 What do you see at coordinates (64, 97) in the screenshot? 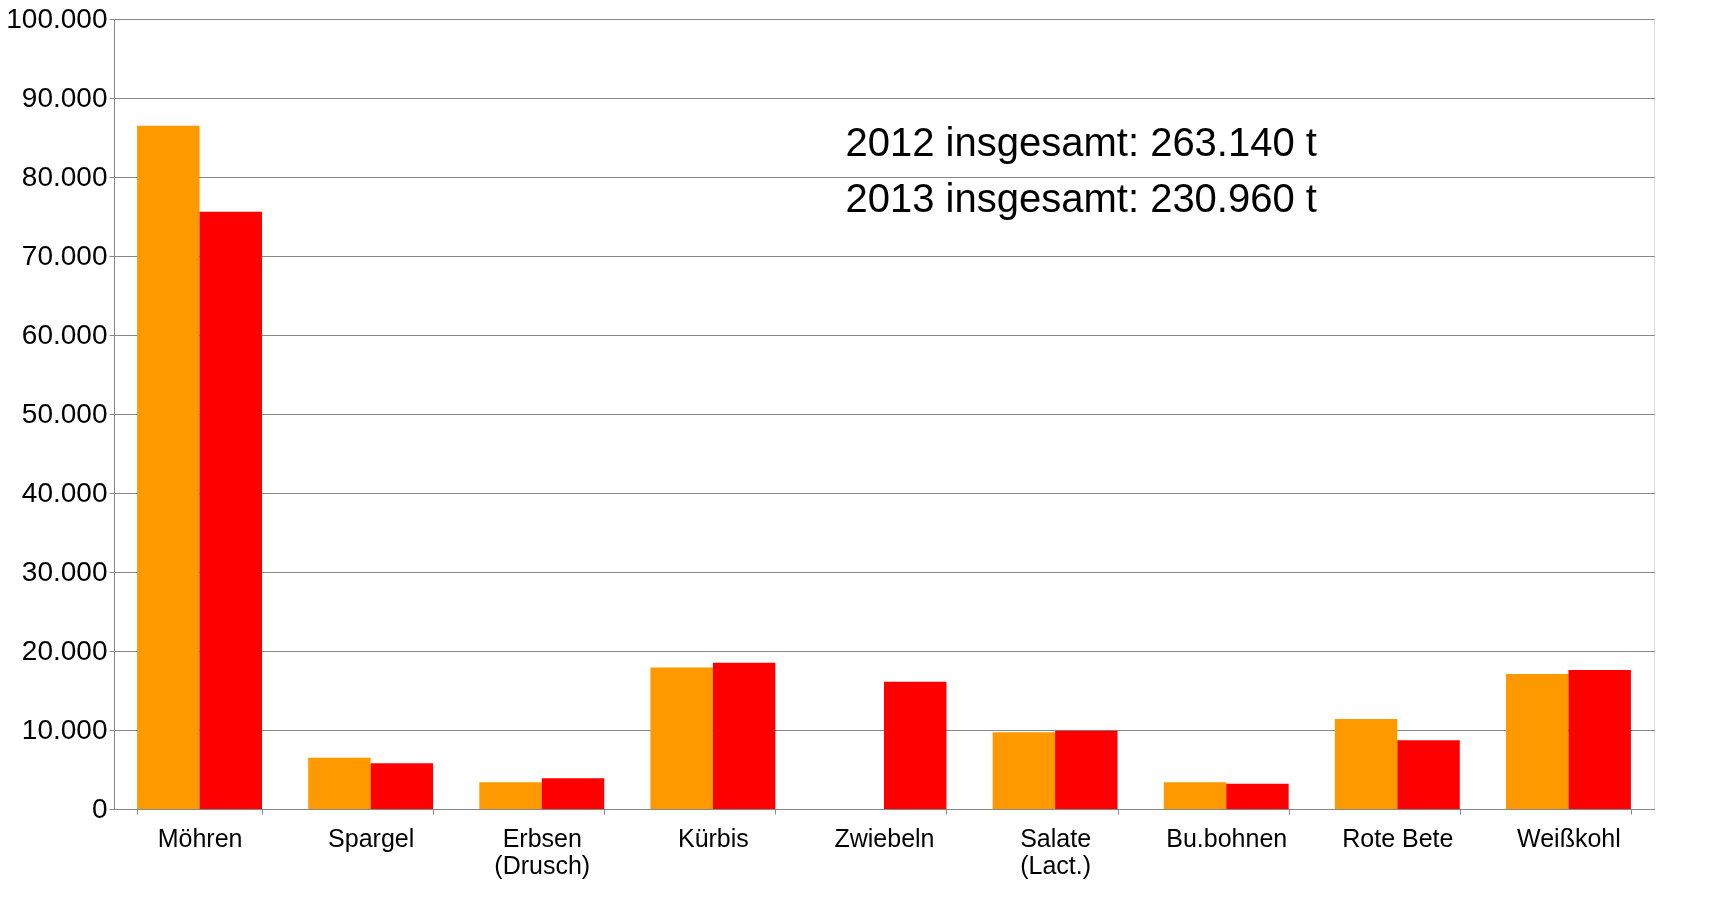
I see `y-tick-label: 90.000` at bounding box center [64, 97].